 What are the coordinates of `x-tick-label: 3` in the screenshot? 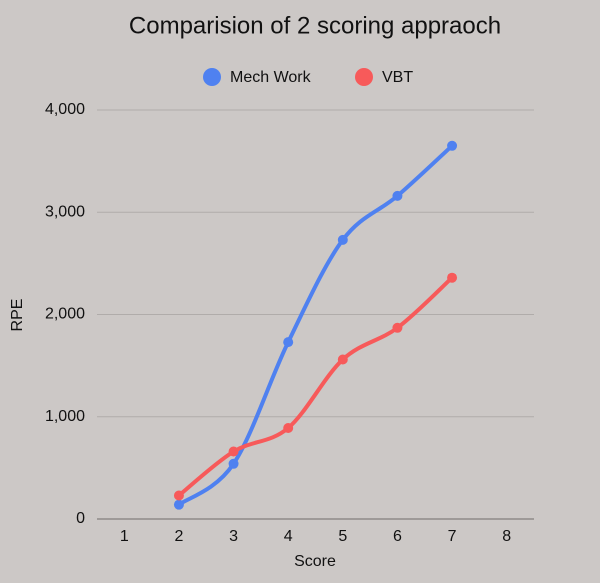 It's located at (233, 536).